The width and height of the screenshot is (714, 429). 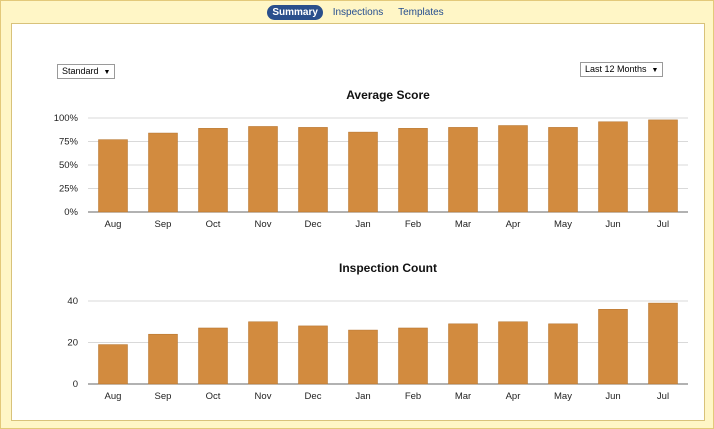 I want to click on y-tick-label: 50%, so click(x=69, y=165).